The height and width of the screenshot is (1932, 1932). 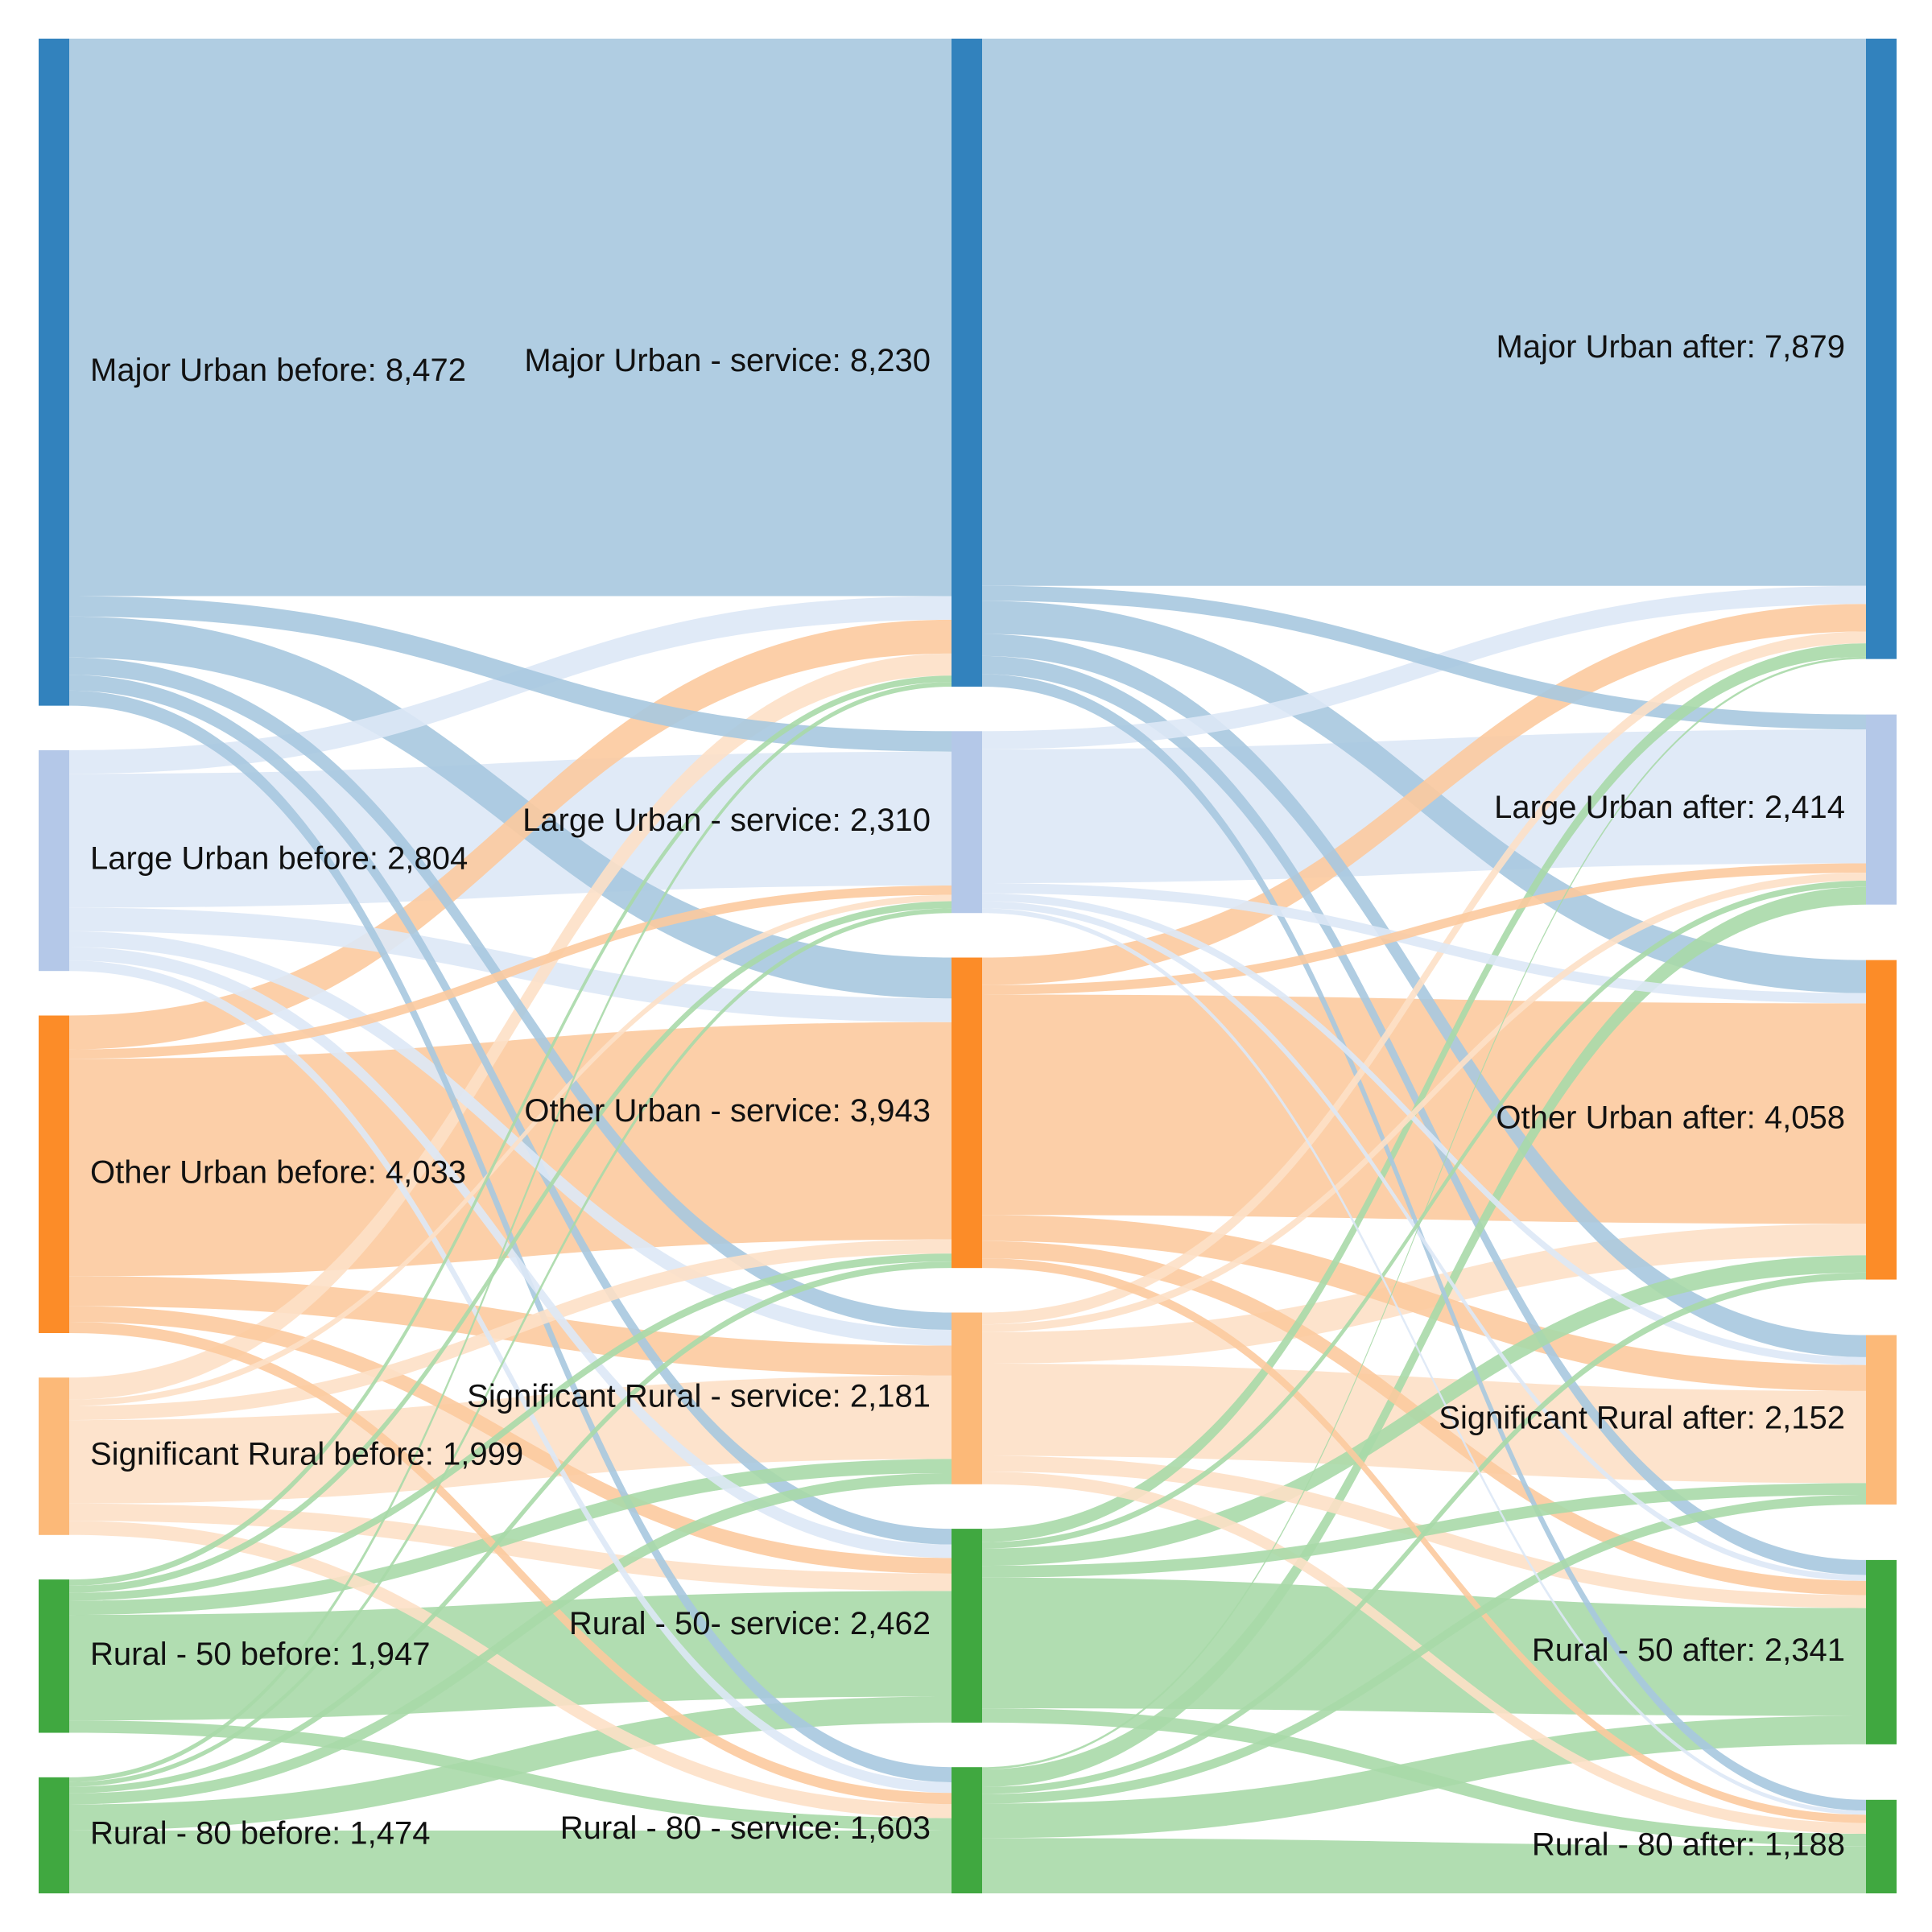 I want to click on node-R80_b, so click(x=54, y=1835).